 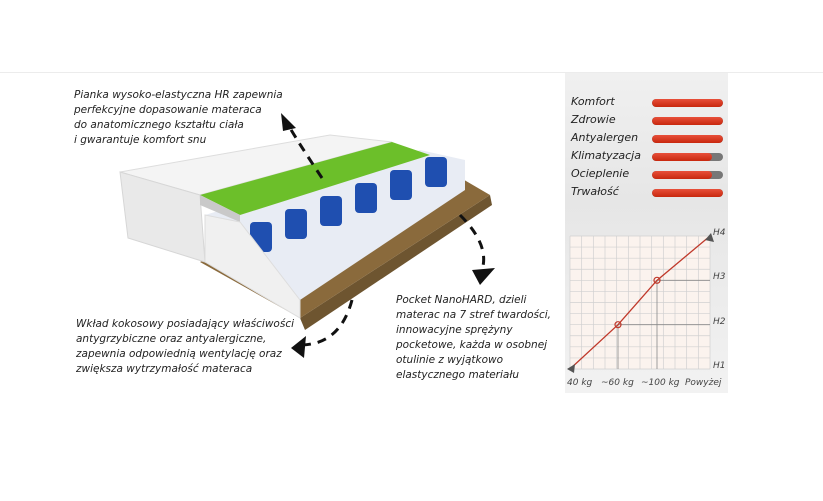 I want to click on note-line: innowacyjne sprężyny, so click(x=454, y=330).